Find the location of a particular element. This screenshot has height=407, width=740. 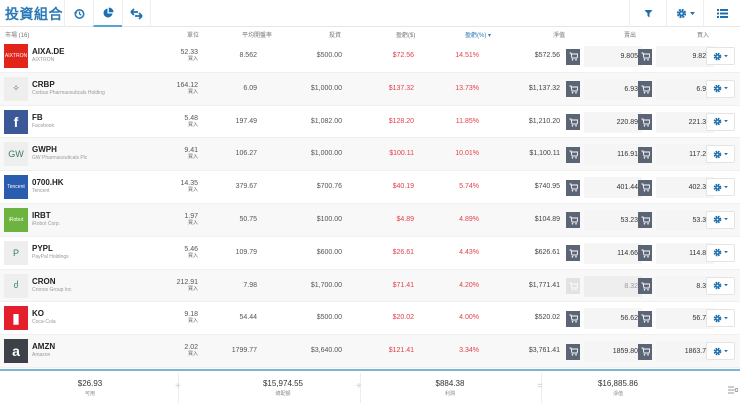

sell-button: 56.62 is located at coordinates (604, 319).